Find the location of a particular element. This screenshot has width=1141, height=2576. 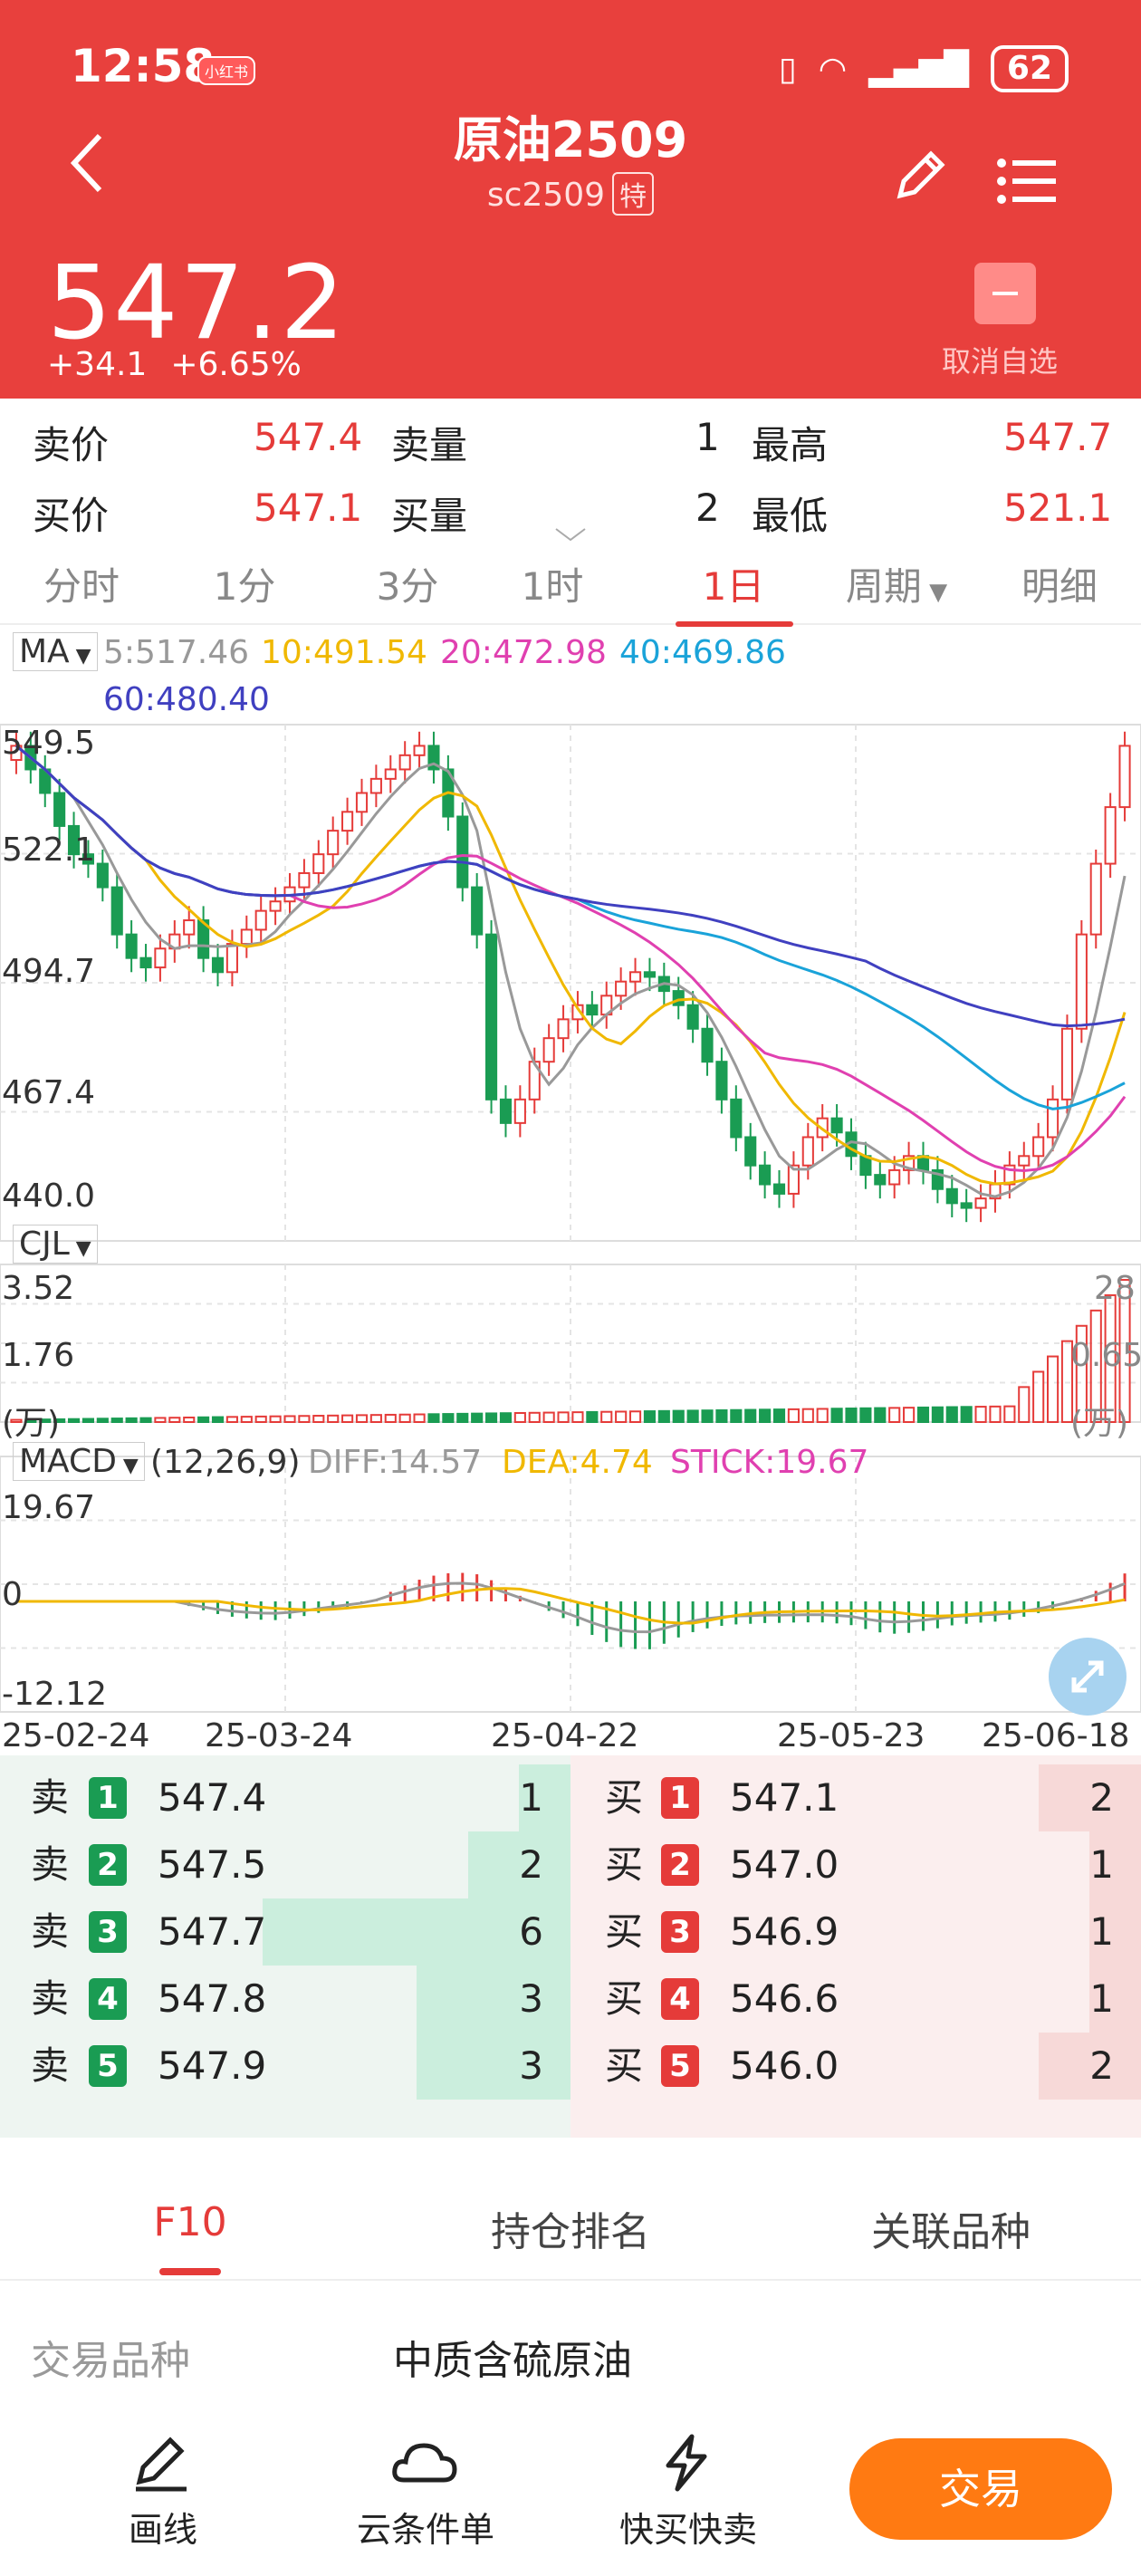

buy-level-price: 547.0 is located at coordinates (784, 1864).